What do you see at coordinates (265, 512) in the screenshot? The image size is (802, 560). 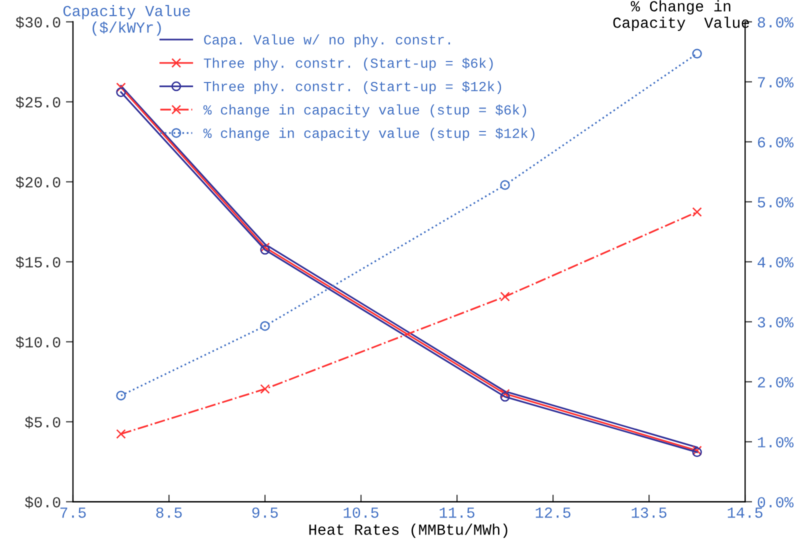 I see `x-tick-label: 9.5` at bounding box center [265, 512].